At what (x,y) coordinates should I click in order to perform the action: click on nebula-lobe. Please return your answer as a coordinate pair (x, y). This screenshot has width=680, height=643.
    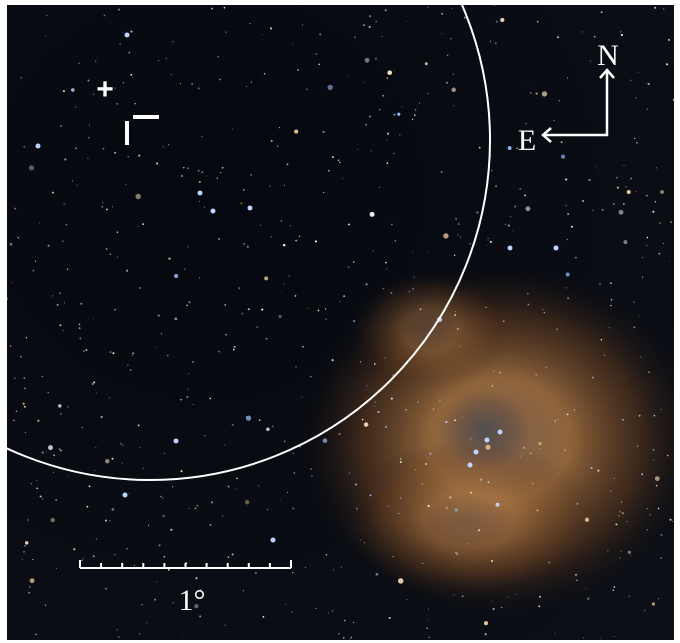
    Looking at the image, I should click on (470, 520).